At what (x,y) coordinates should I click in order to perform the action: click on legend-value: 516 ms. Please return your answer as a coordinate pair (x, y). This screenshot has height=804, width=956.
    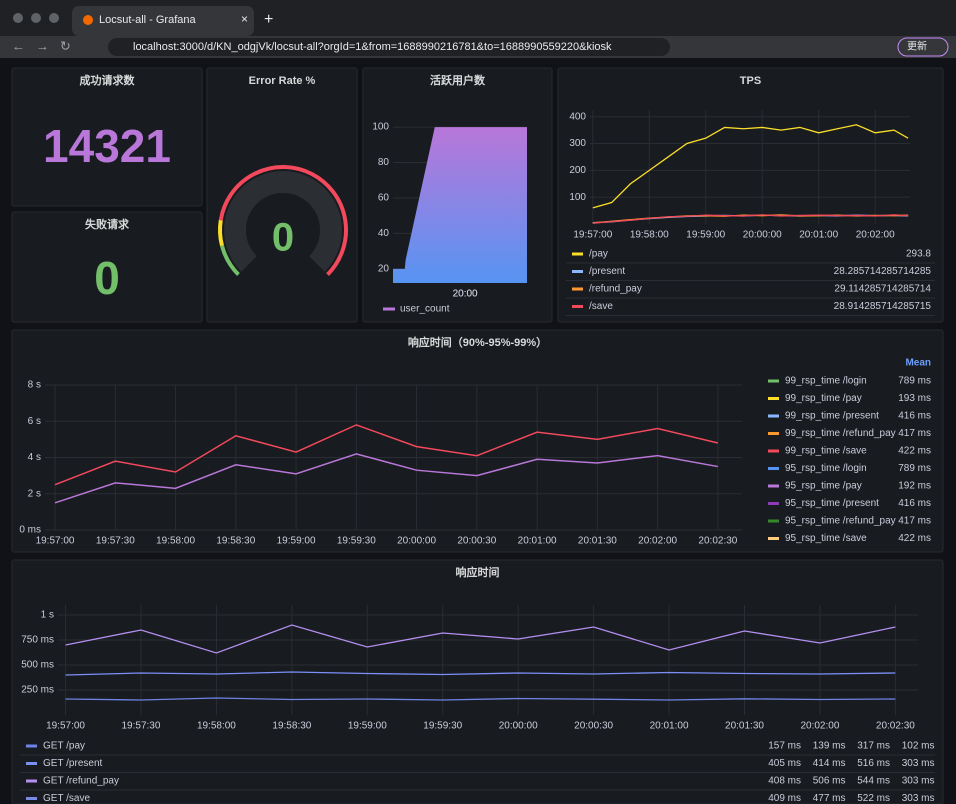
    Looking at the image, I should click on (873, 763).